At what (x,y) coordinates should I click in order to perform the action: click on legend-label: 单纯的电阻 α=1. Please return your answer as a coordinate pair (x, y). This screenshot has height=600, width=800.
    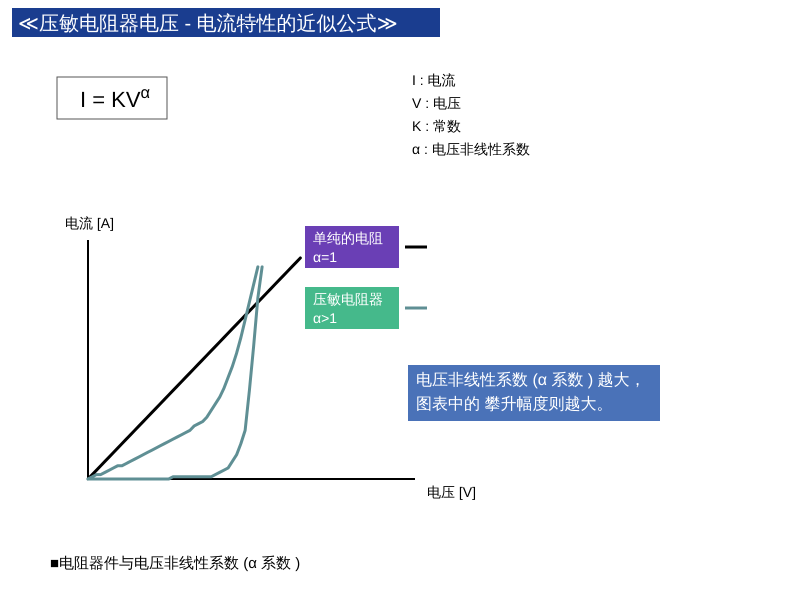
    Looking at the image, I should click on (348, 247).